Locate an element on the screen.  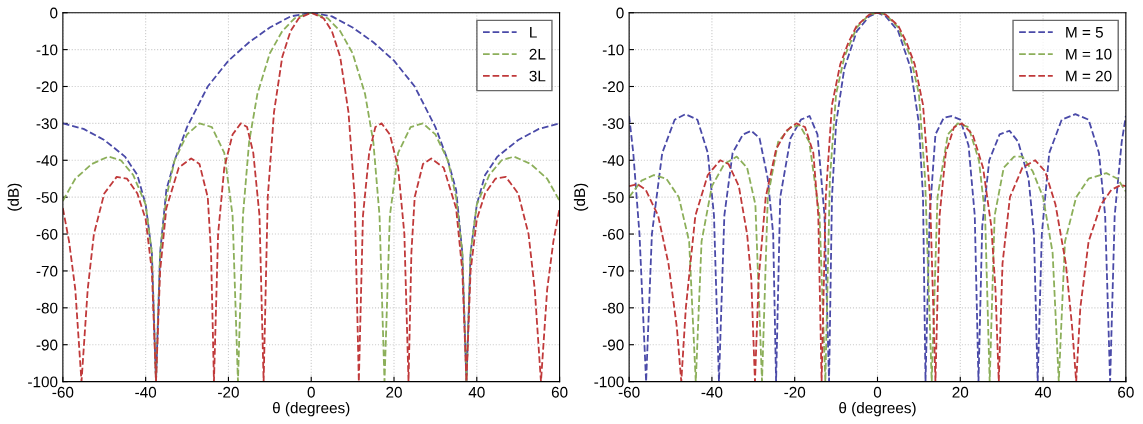
legend-label: M = 20 is located at coordinates (1089, 76).